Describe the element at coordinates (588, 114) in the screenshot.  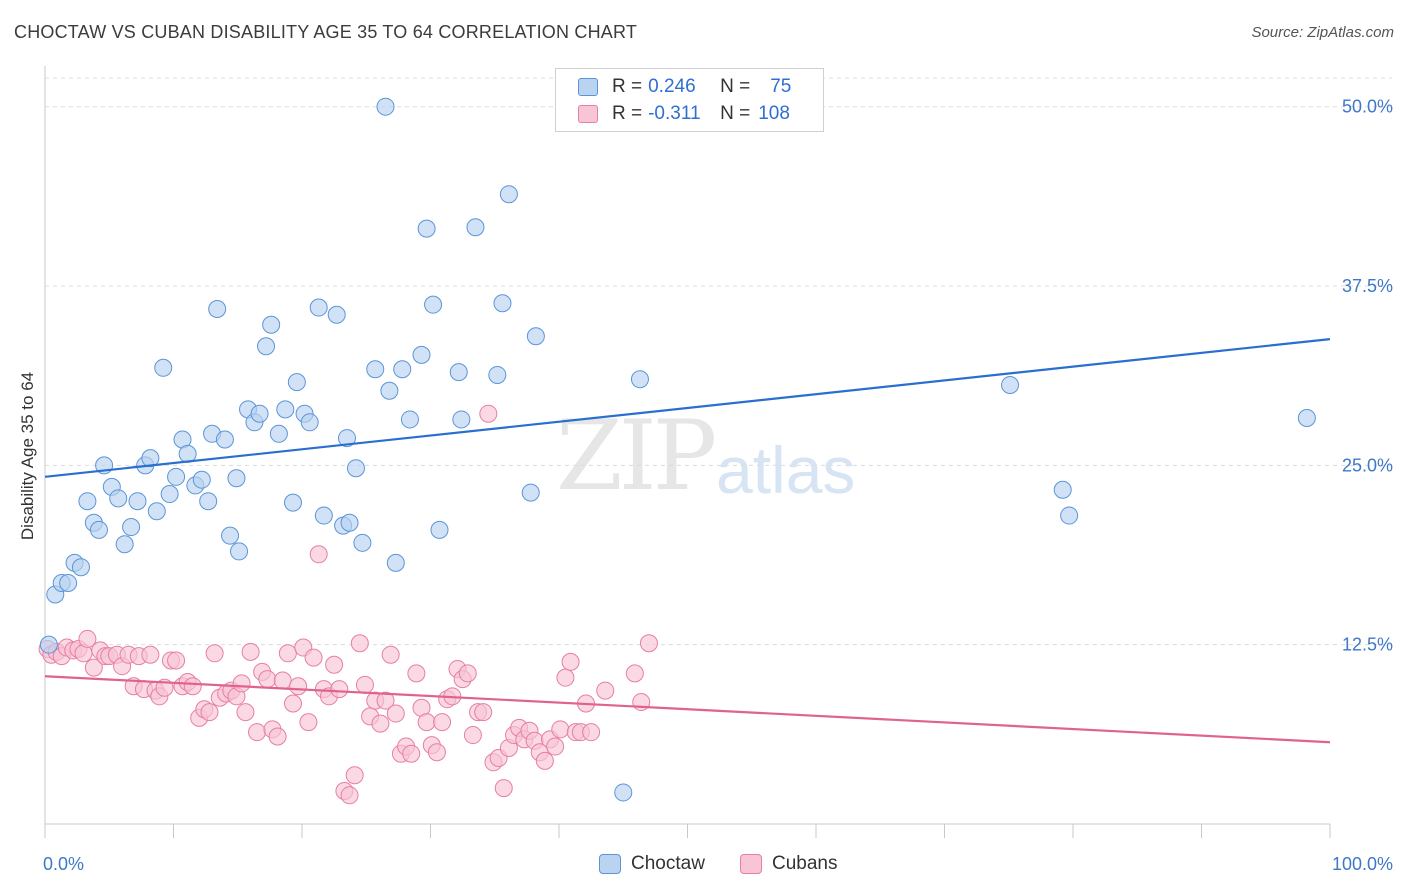
I see `cubans-swatch` at that location.